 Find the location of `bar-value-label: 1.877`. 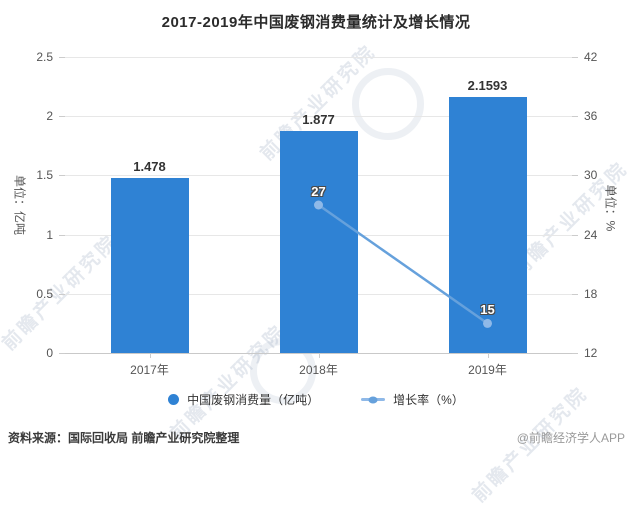

bar-value-label: 1.877 is located at coordinates (318, 119).